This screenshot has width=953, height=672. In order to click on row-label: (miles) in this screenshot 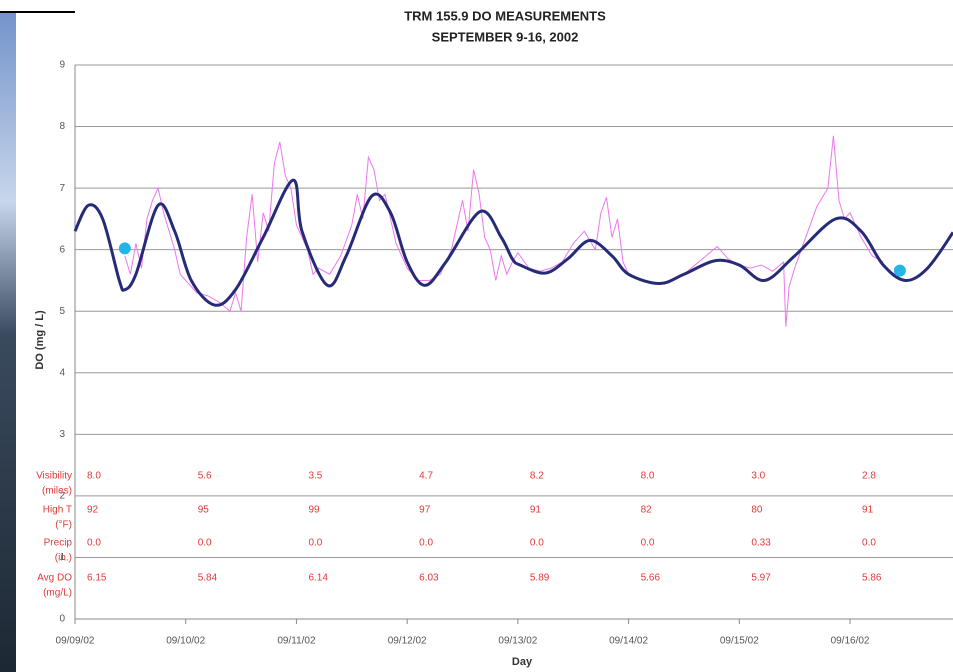, I will do `click(57, 491)`.